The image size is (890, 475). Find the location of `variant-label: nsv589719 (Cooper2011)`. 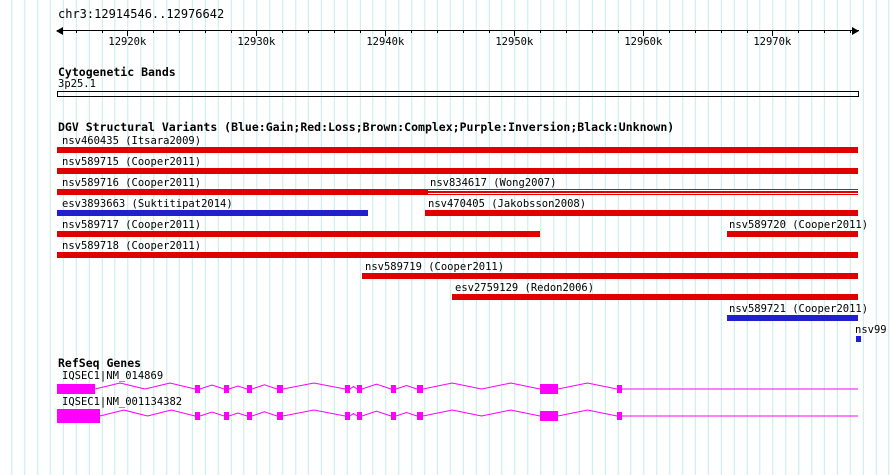

variant-label: nsv589719 (Cooper2011) is located at coordinates (435, 267).